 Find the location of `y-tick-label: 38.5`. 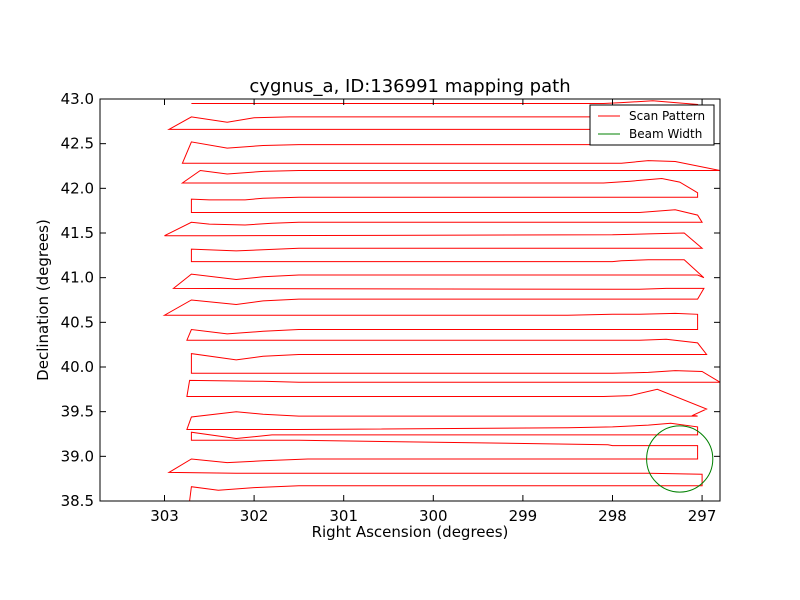

y-tick-label: 38.5 is located at coordinates (77, 501).